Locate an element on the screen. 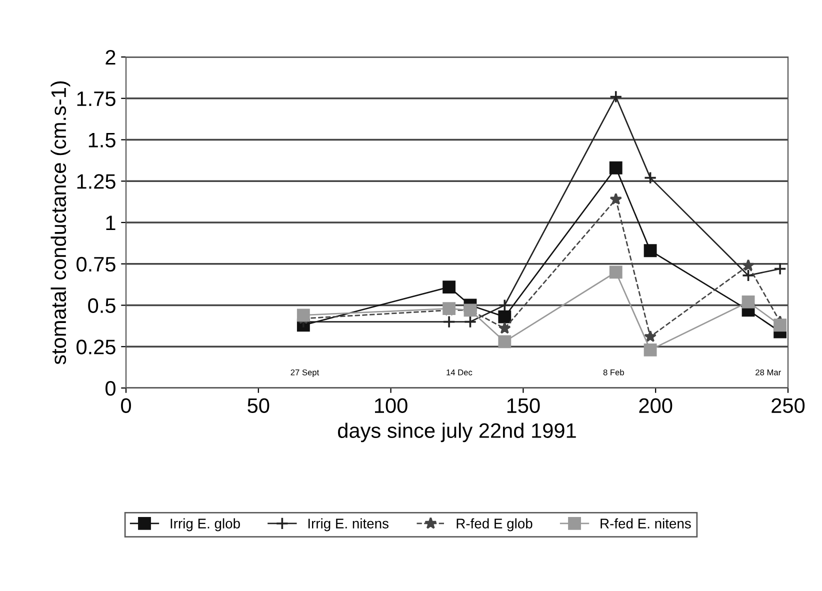 The width and height of the screenshot is (822, 591). y-tick-label: 1.5 is located at coordinates (102, 140).